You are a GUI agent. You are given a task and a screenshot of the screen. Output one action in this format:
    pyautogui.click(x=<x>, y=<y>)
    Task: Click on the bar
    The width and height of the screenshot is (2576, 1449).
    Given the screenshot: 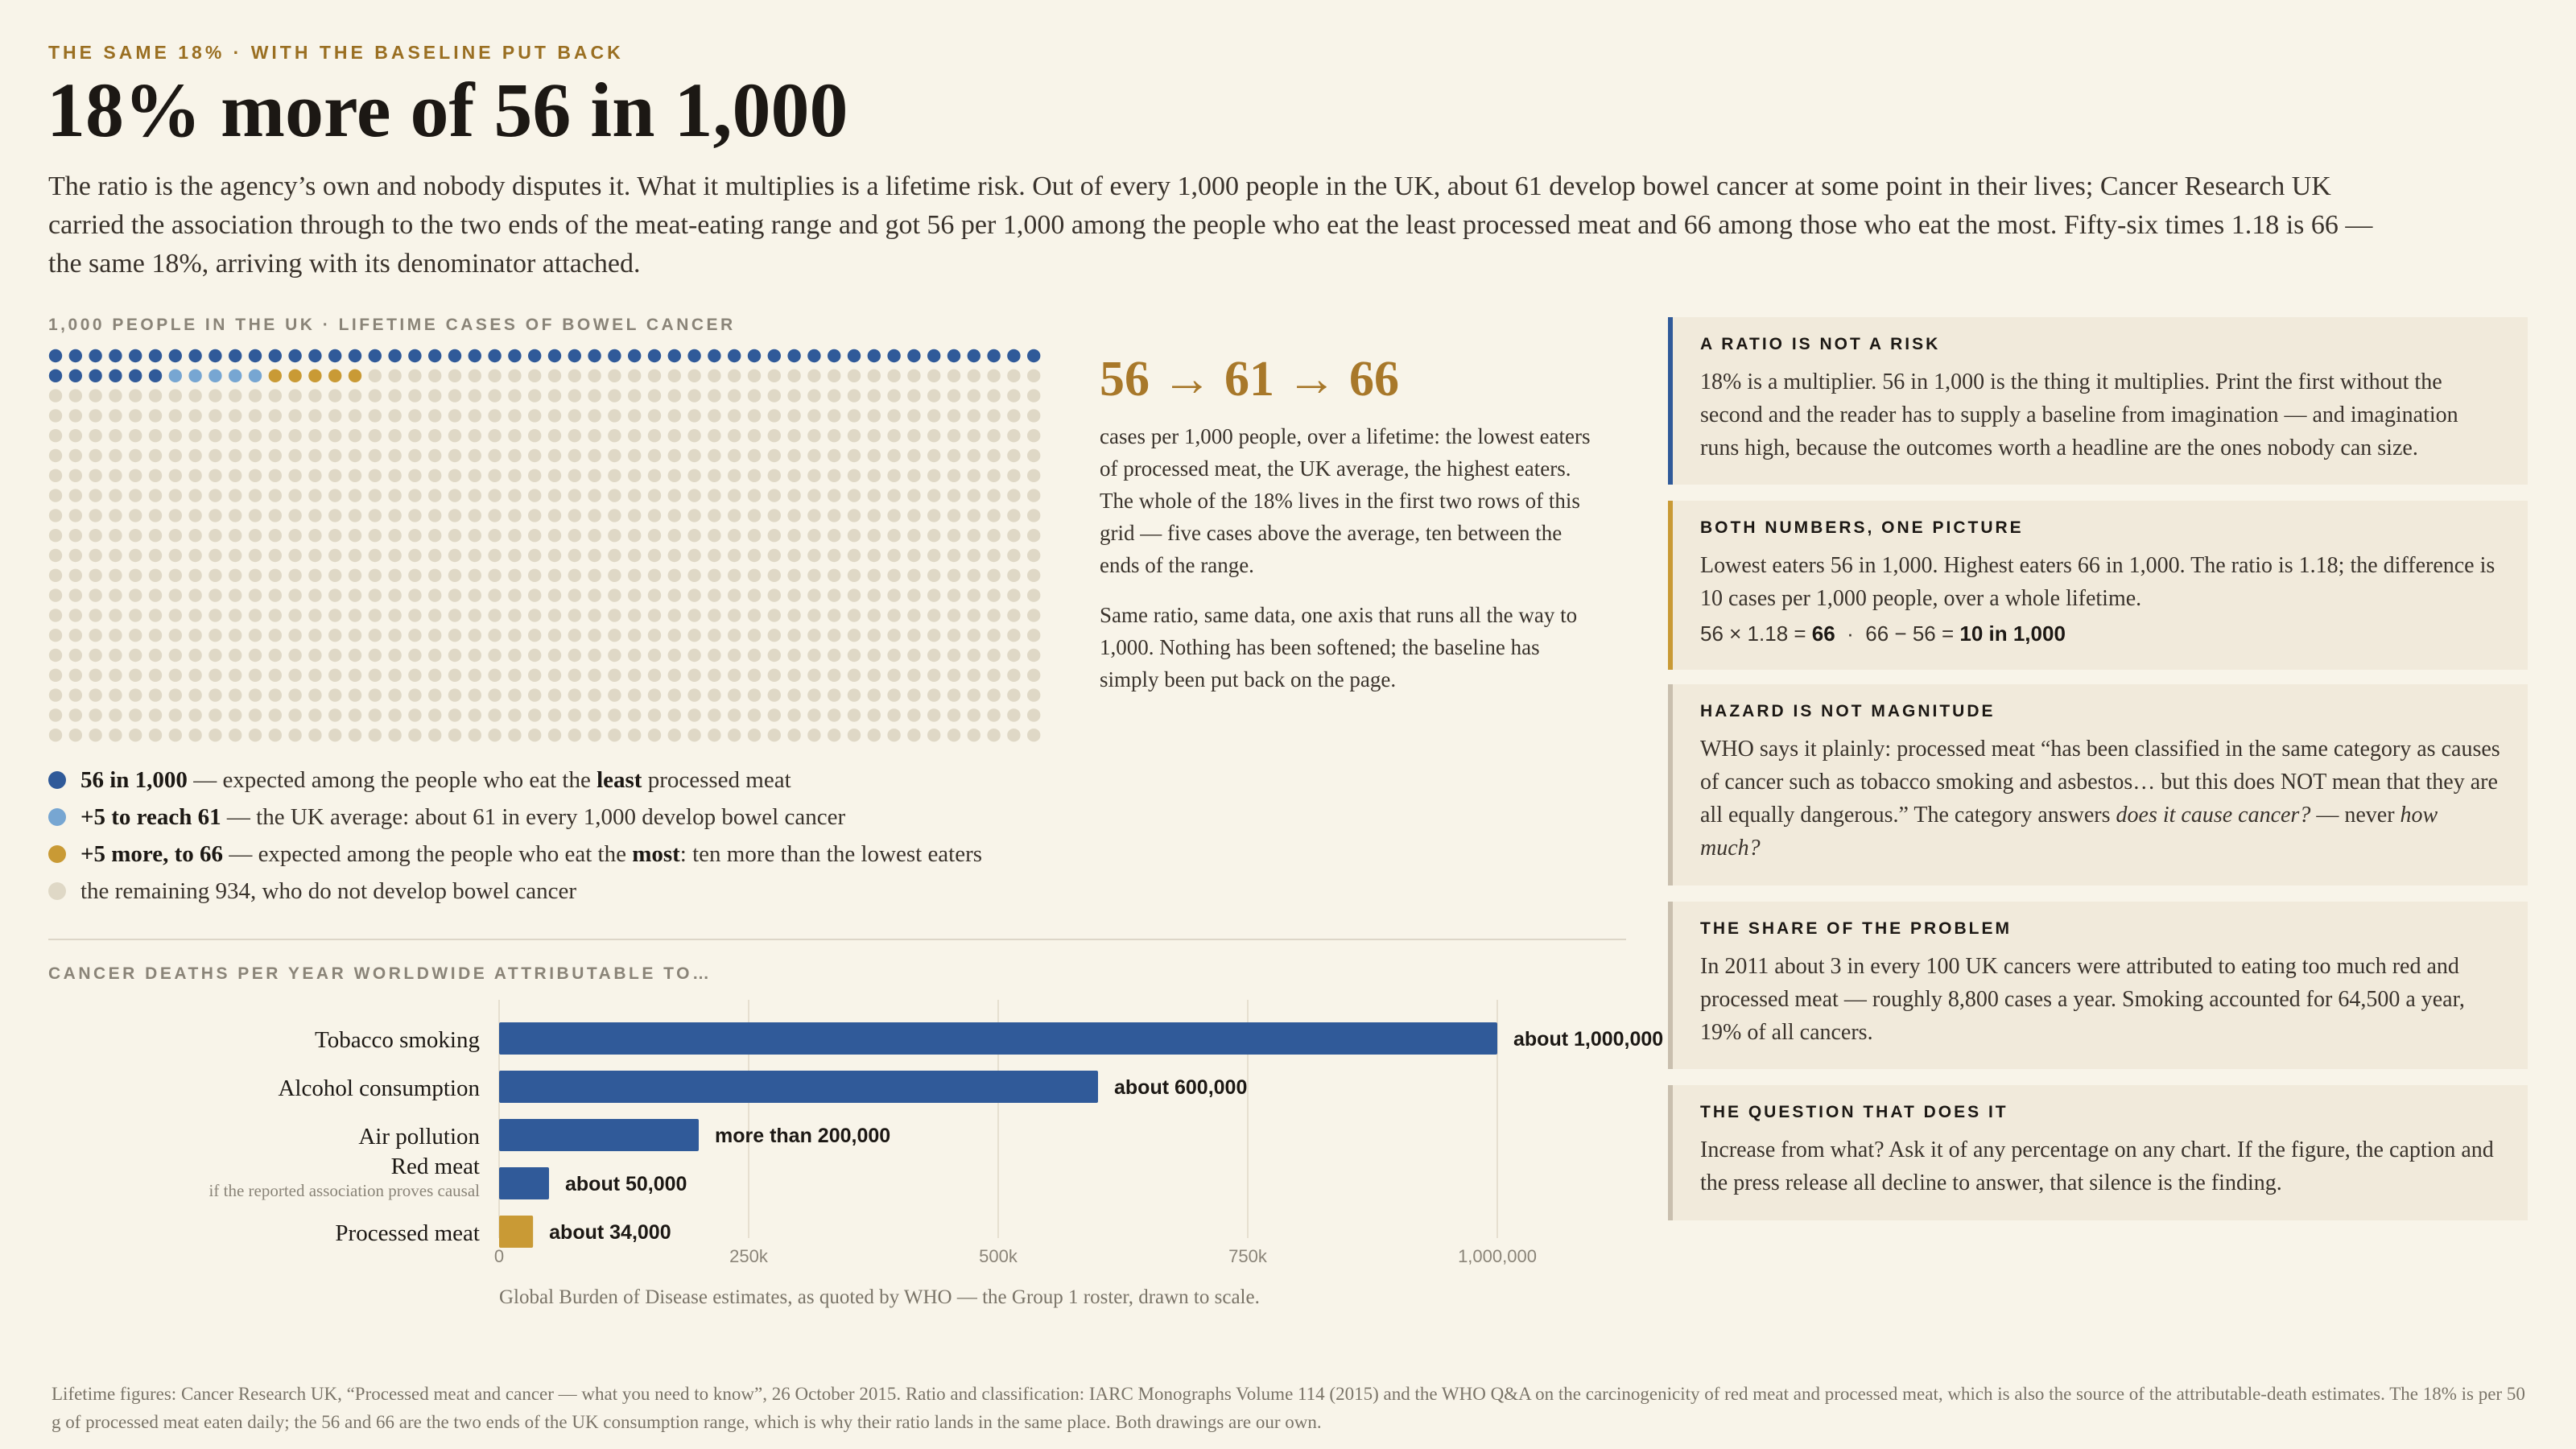 What is the action you would take?
    pyautogui.click(x=798, y=1087)
    